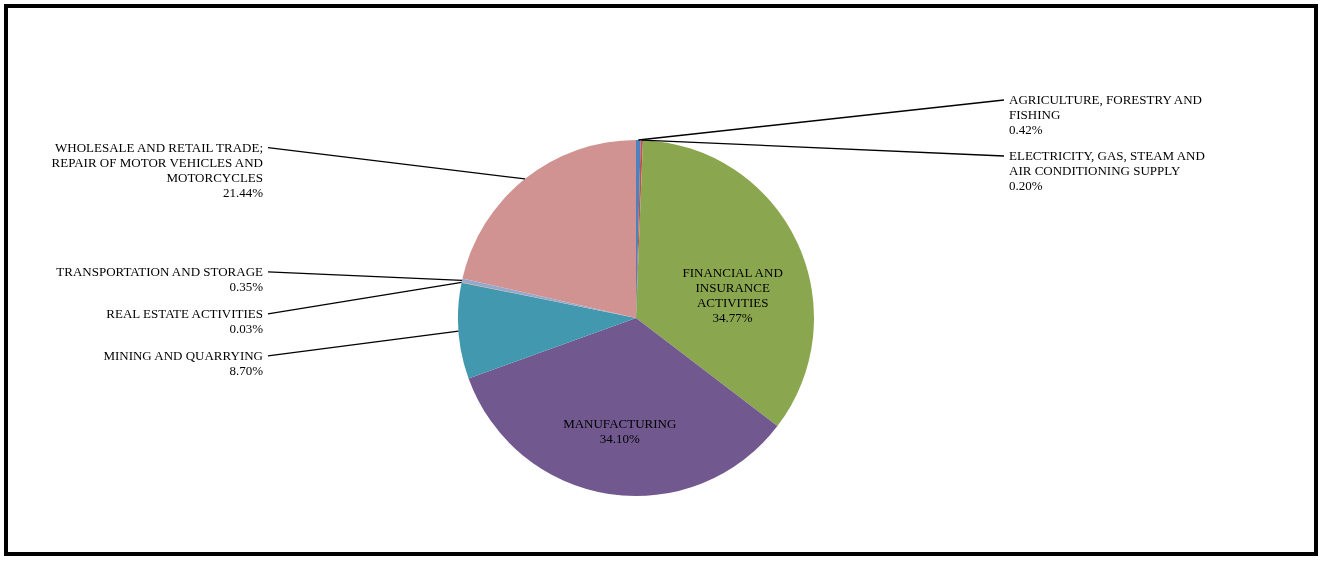 The image size is (1325, 563). I want to click on data-label: 21.44%, so click(243, 192).